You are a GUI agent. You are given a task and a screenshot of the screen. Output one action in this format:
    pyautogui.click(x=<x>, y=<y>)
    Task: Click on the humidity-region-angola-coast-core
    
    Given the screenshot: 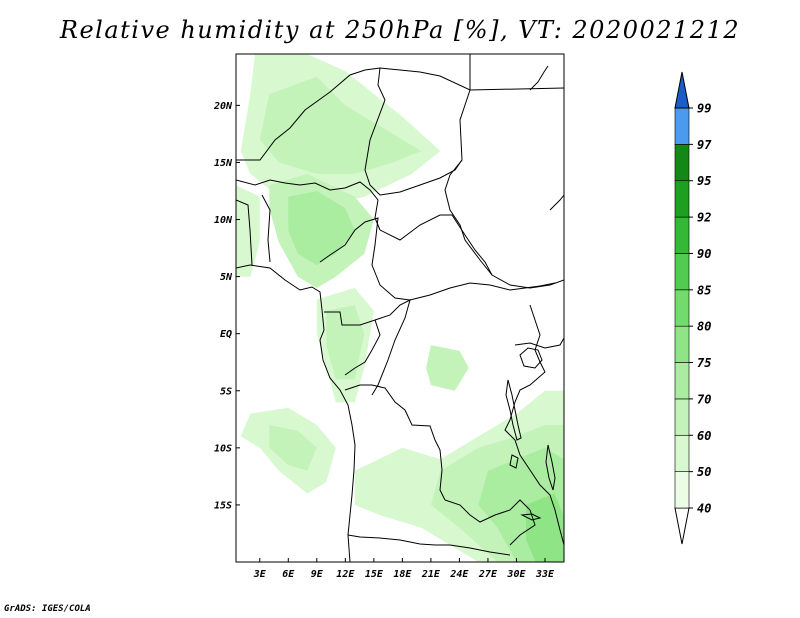 What is the action you would take?
    pyautogui.click(x=293, y=448)
    